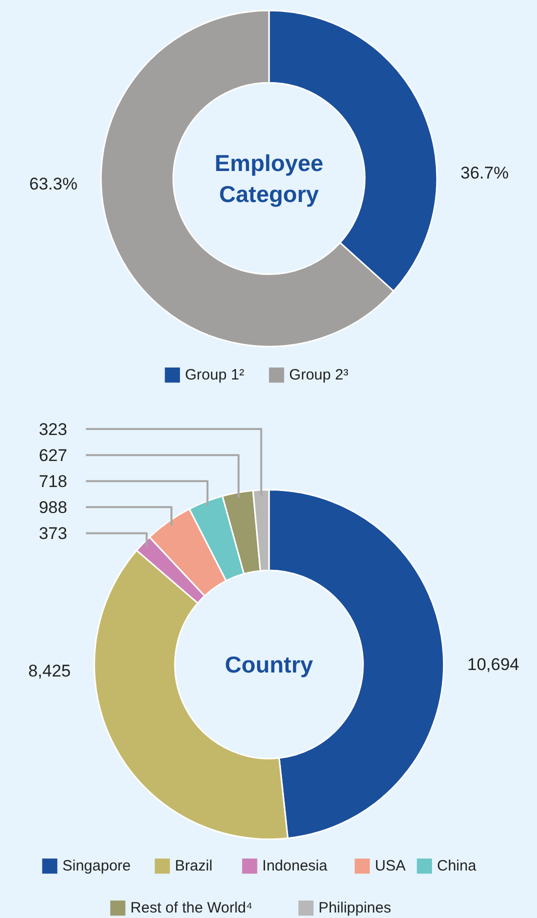 The width and height of the screenshot is (537, 918). What do you see at coordinates (318, 375) in the screenshot?
I see `legend-label: Group 2³` at bounding box center [318, 375].